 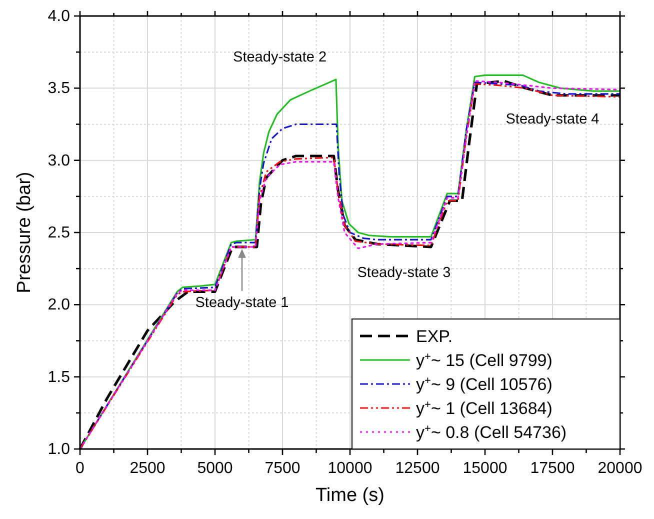 What do you see at coordinates (404, 273) in the screenshot?
I see `annotation: Steady-state 3` at bounding box center [404, 273].